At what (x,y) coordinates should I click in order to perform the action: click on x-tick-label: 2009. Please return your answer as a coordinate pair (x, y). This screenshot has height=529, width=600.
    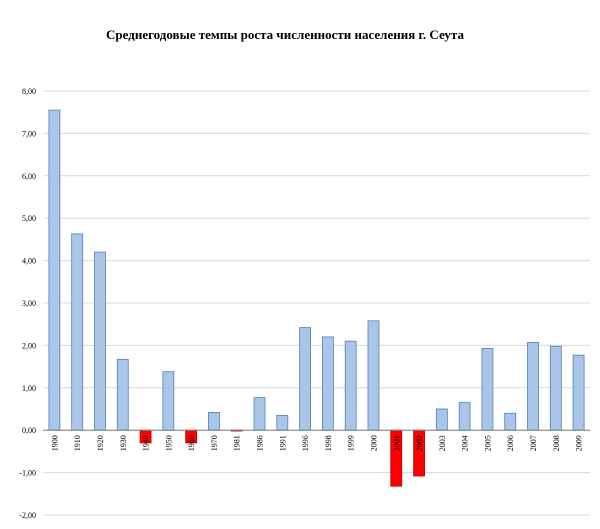
    Looking at the image, I should click on (579, 443).